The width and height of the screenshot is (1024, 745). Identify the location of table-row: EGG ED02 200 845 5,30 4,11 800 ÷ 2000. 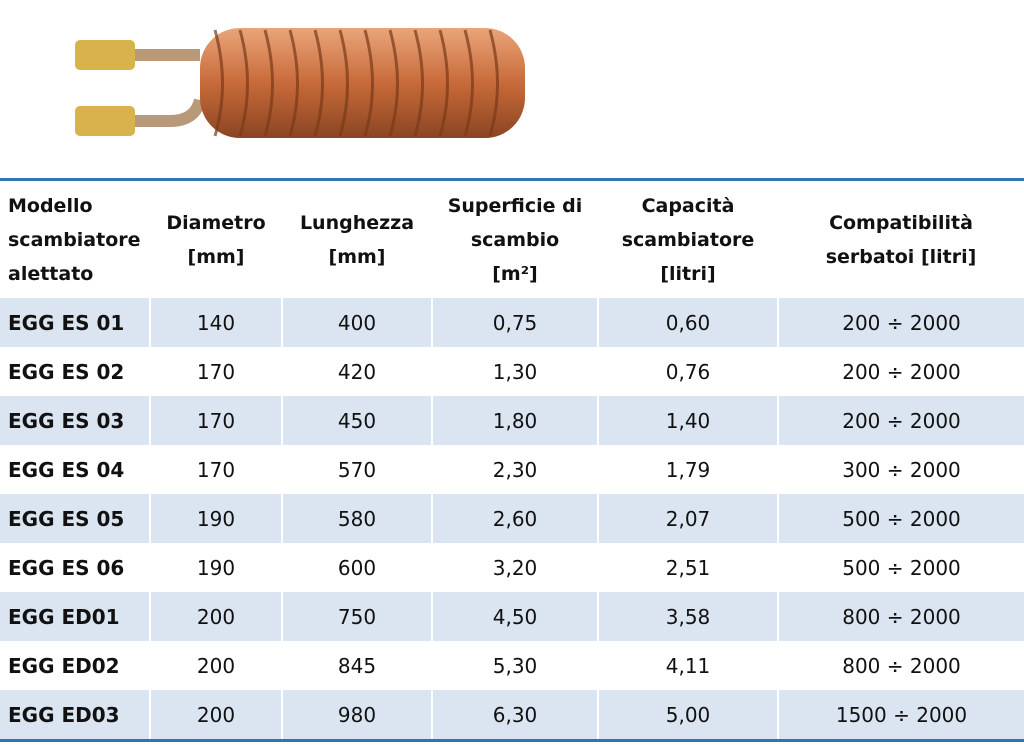
(512, 665).